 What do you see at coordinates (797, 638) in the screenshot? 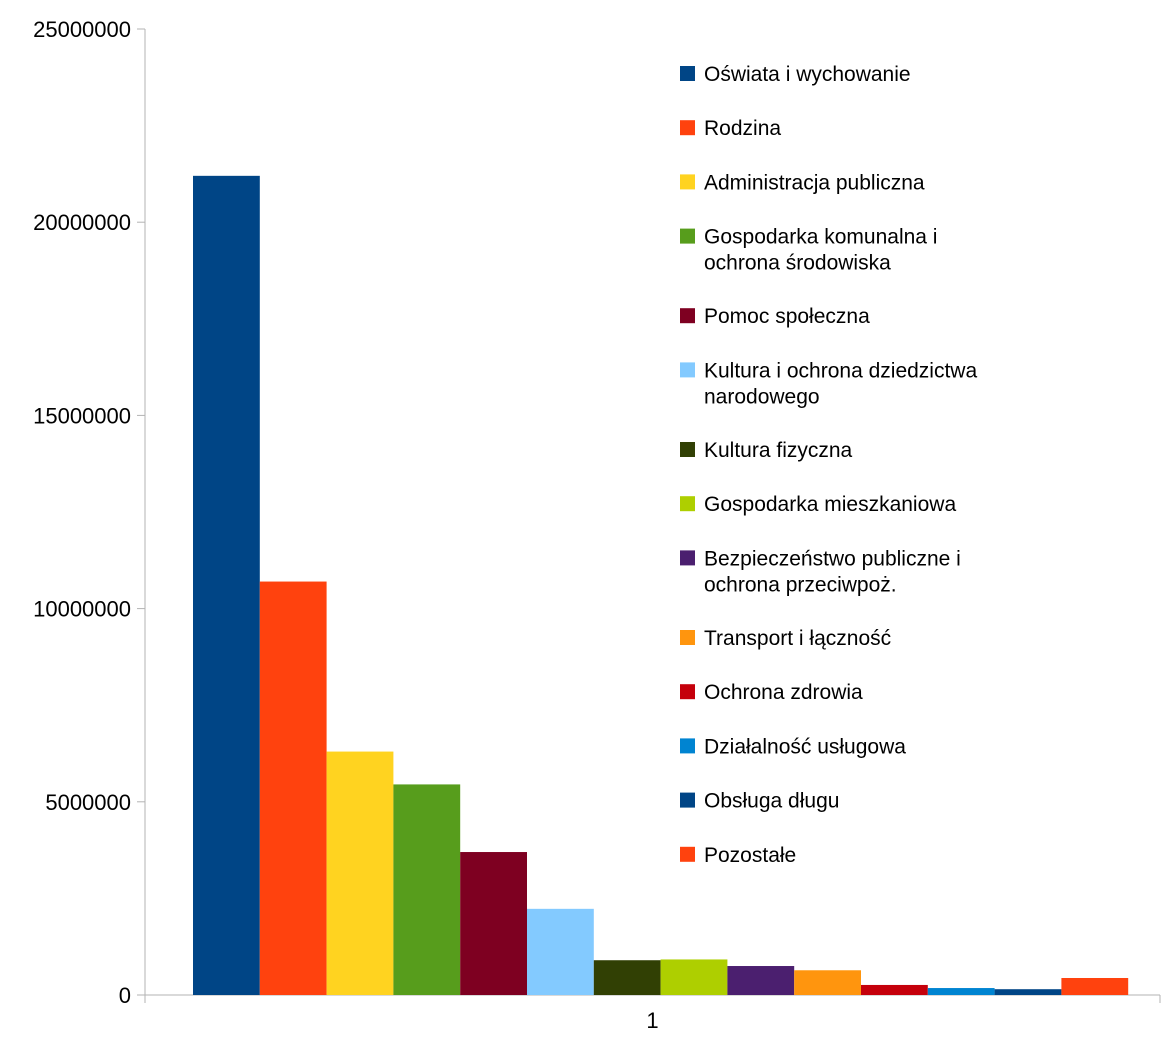
I see `legend-label: Transport i łączność` at bounding box center [797, 638].